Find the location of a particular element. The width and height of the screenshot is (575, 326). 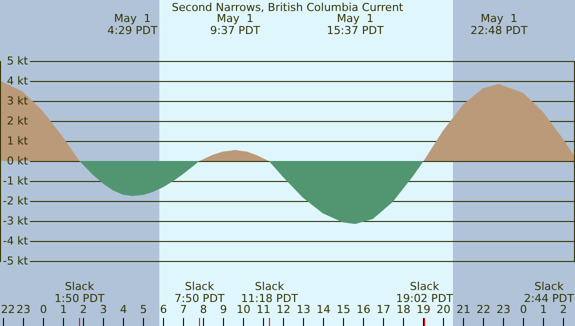

ref-line-label: Slack 7:50 PDT is located at coordinates (199, 292).